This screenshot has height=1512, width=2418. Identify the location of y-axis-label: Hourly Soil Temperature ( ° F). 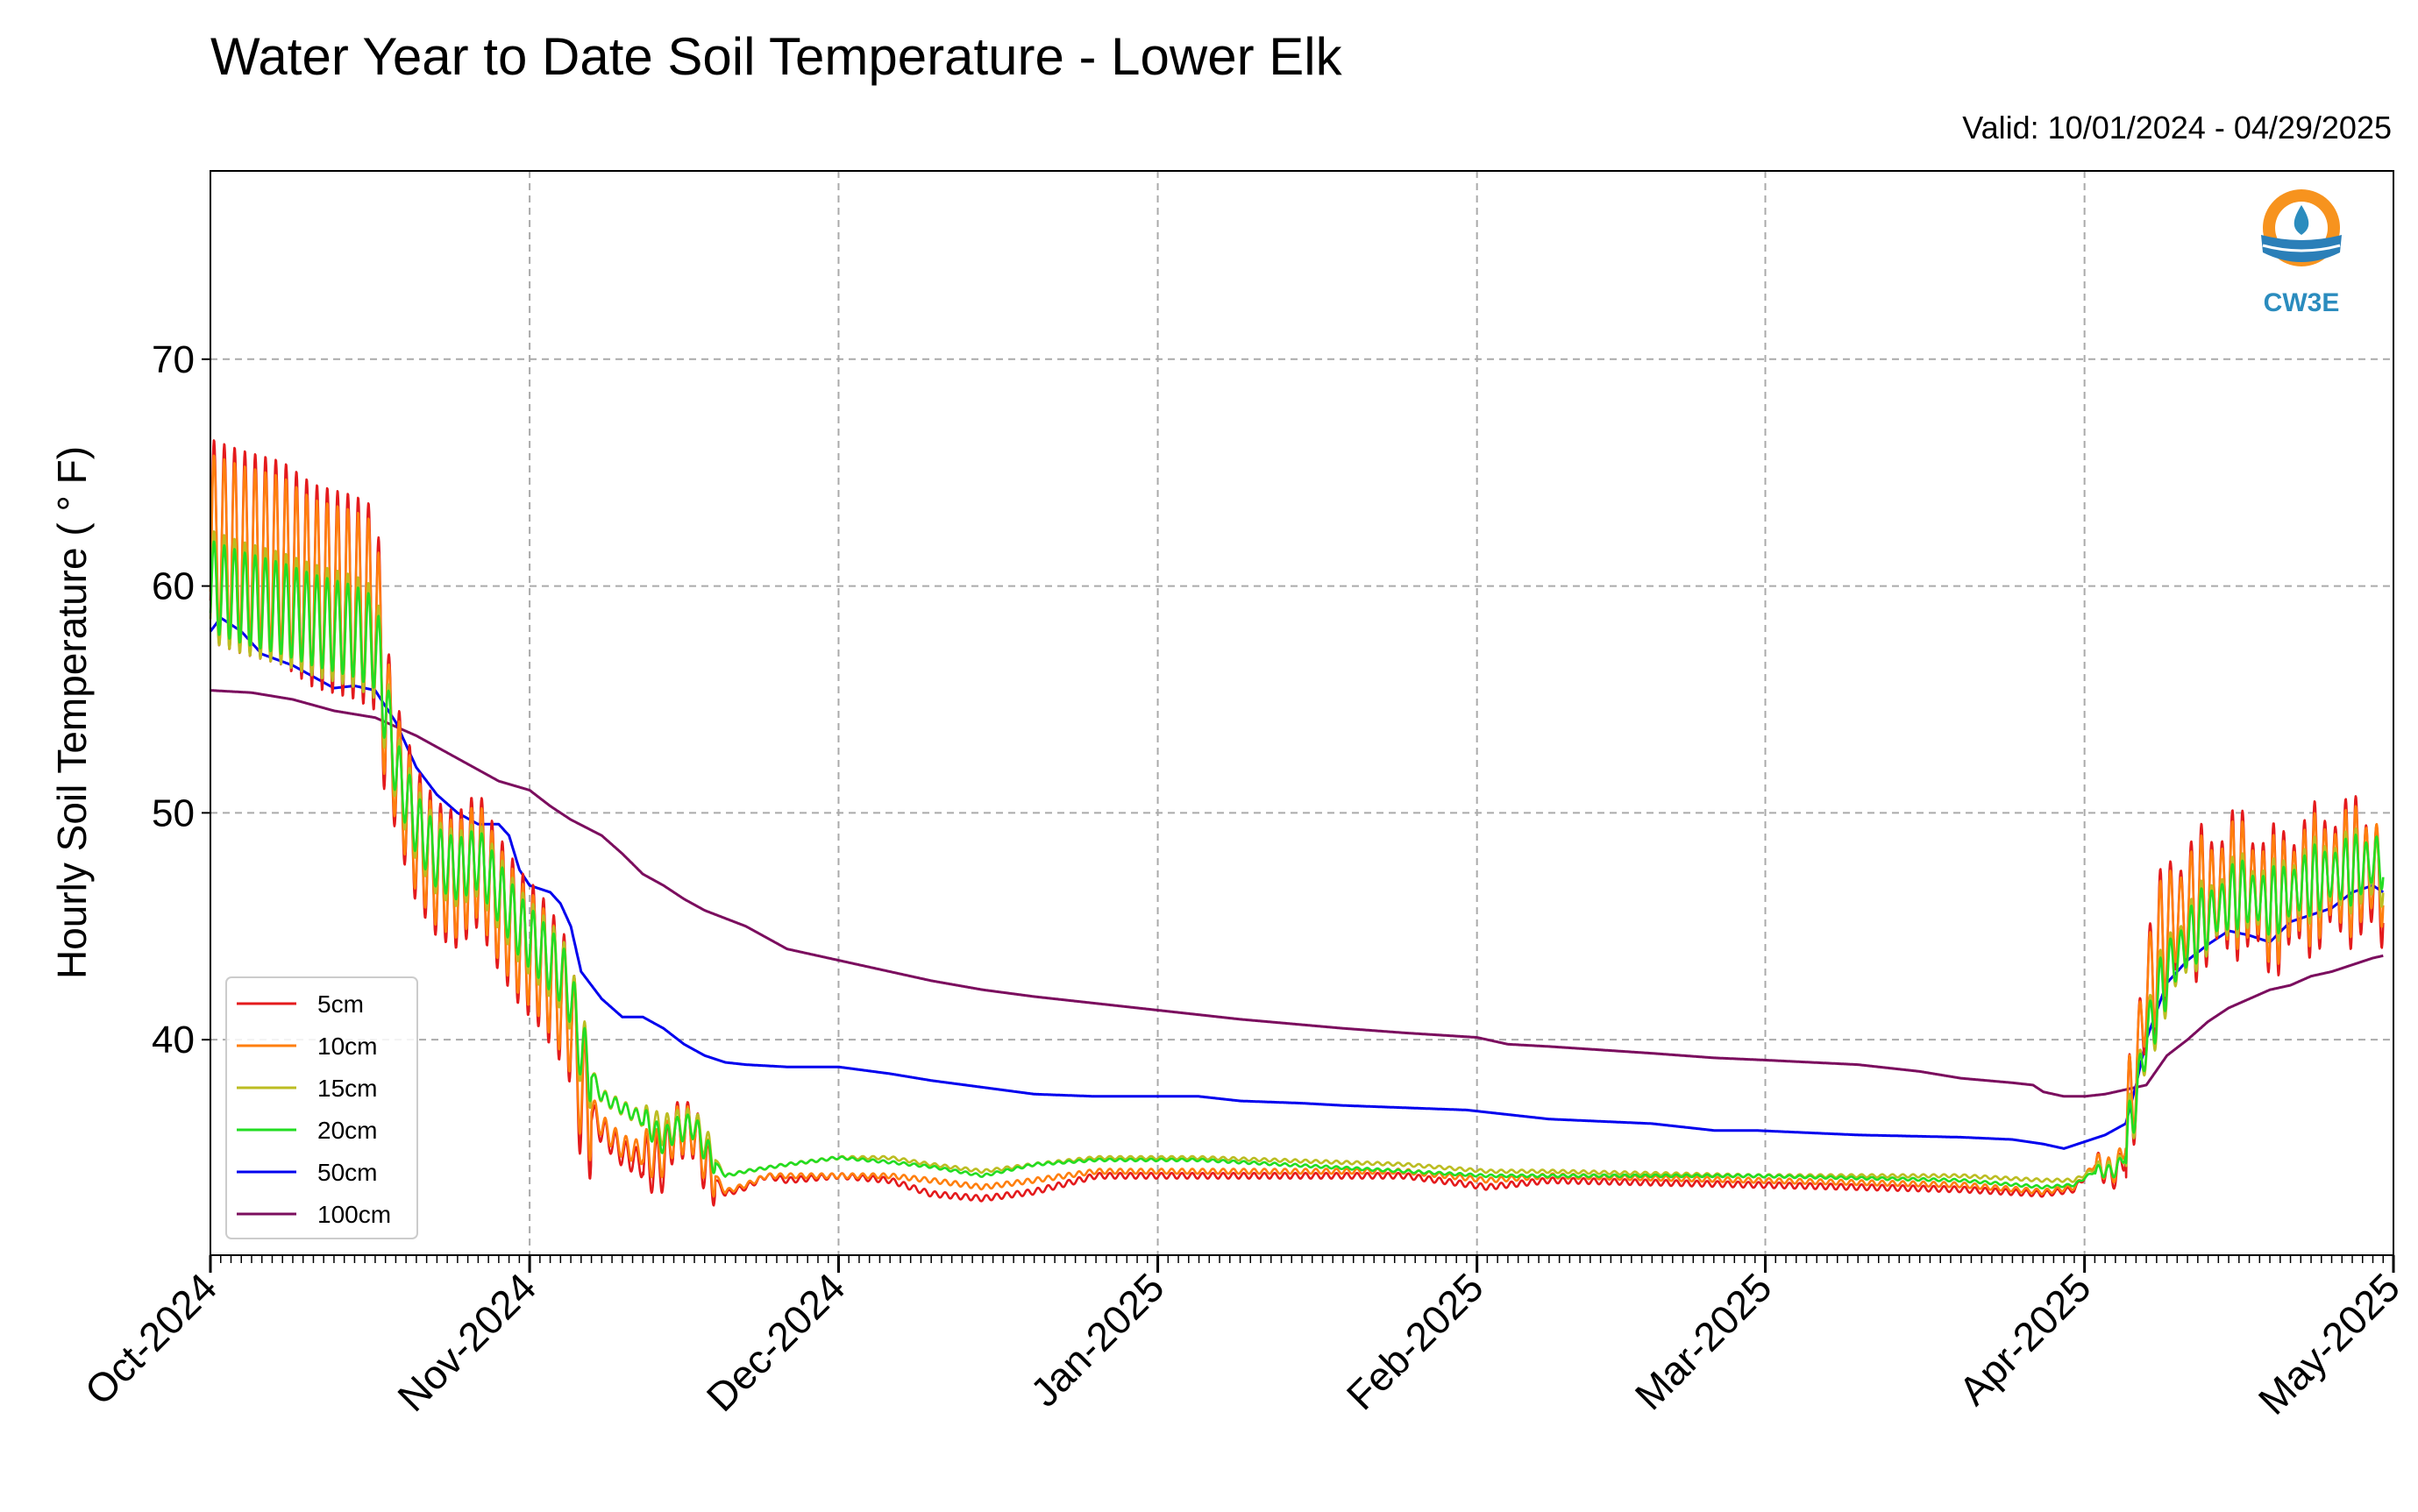
(72, 712).